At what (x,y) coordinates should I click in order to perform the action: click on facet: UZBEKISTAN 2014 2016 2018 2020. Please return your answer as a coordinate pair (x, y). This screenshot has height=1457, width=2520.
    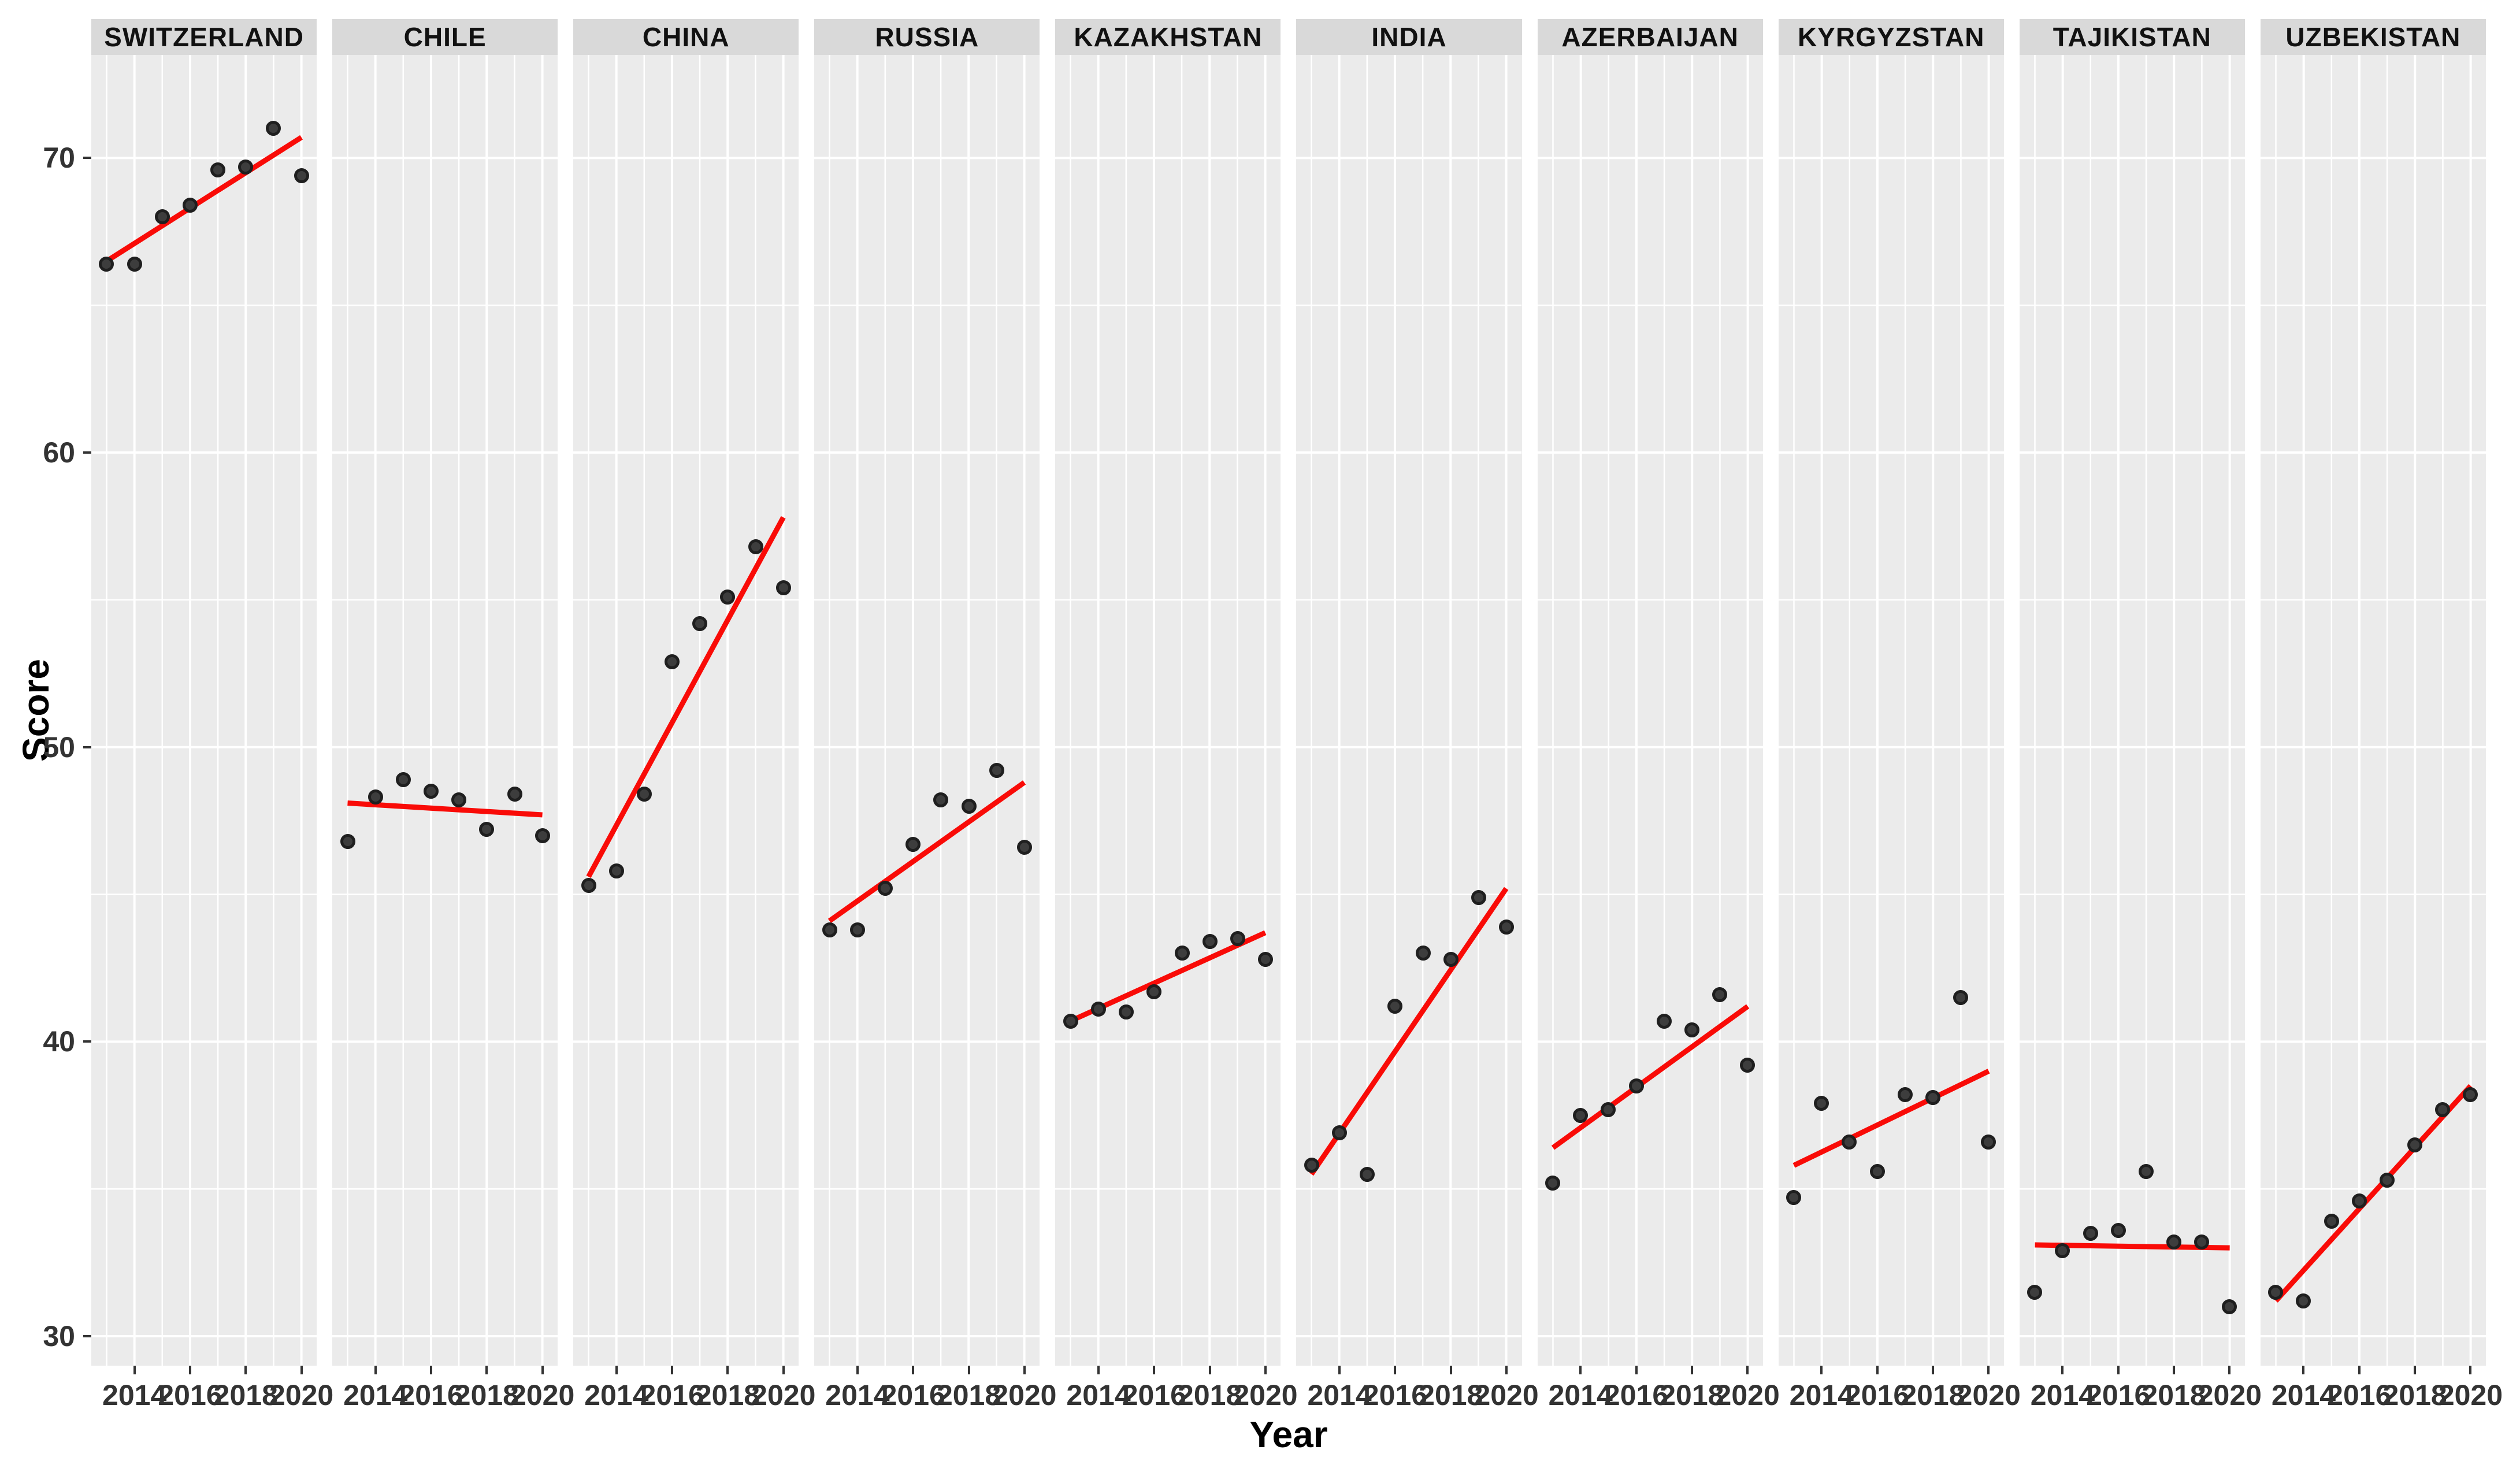
    Looking at the image, I should click on (2381, 715).